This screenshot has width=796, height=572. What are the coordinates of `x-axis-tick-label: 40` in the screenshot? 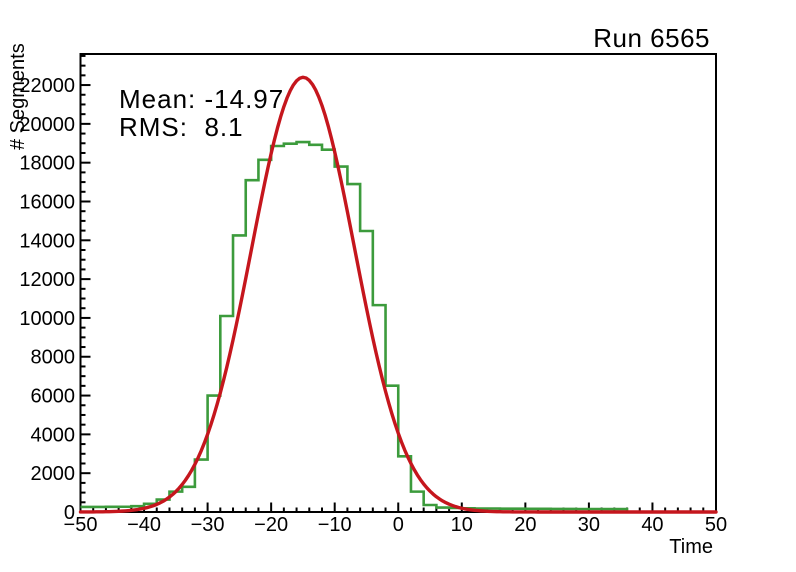 It's located at (652, 525).